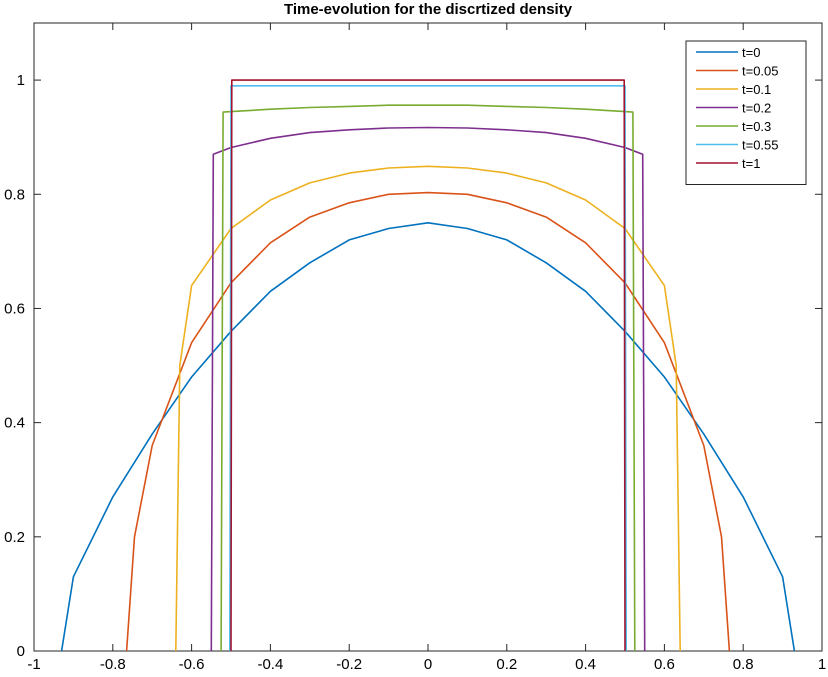 The height and width of the screenshot is (677, 828). I want to click on y-tick-label: 0.2, so click(14, 537).